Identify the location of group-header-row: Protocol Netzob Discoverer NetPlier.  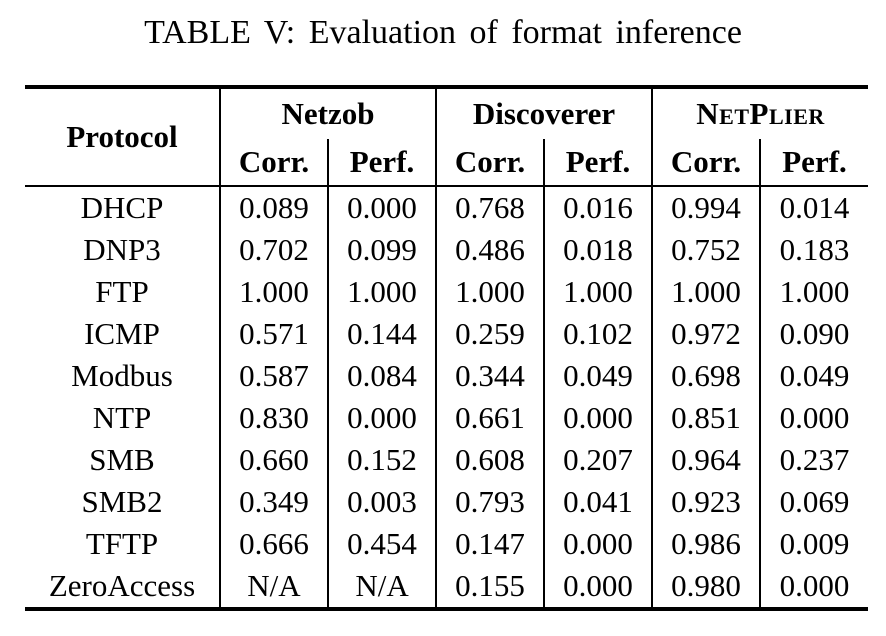
(447, 137).